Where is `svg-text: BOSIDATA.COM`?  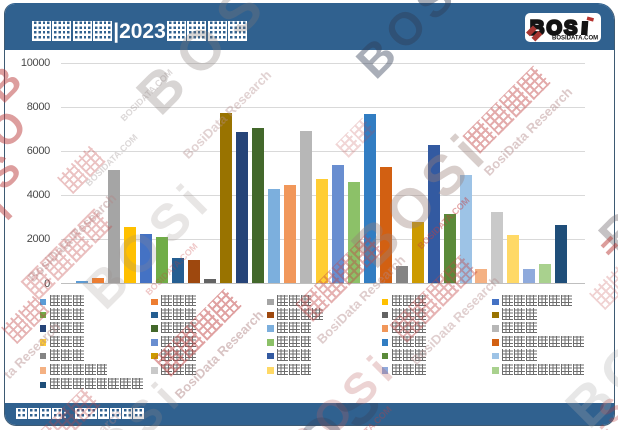
svg-text: BOSIDATA.COM is located at coordinates (575, 39).